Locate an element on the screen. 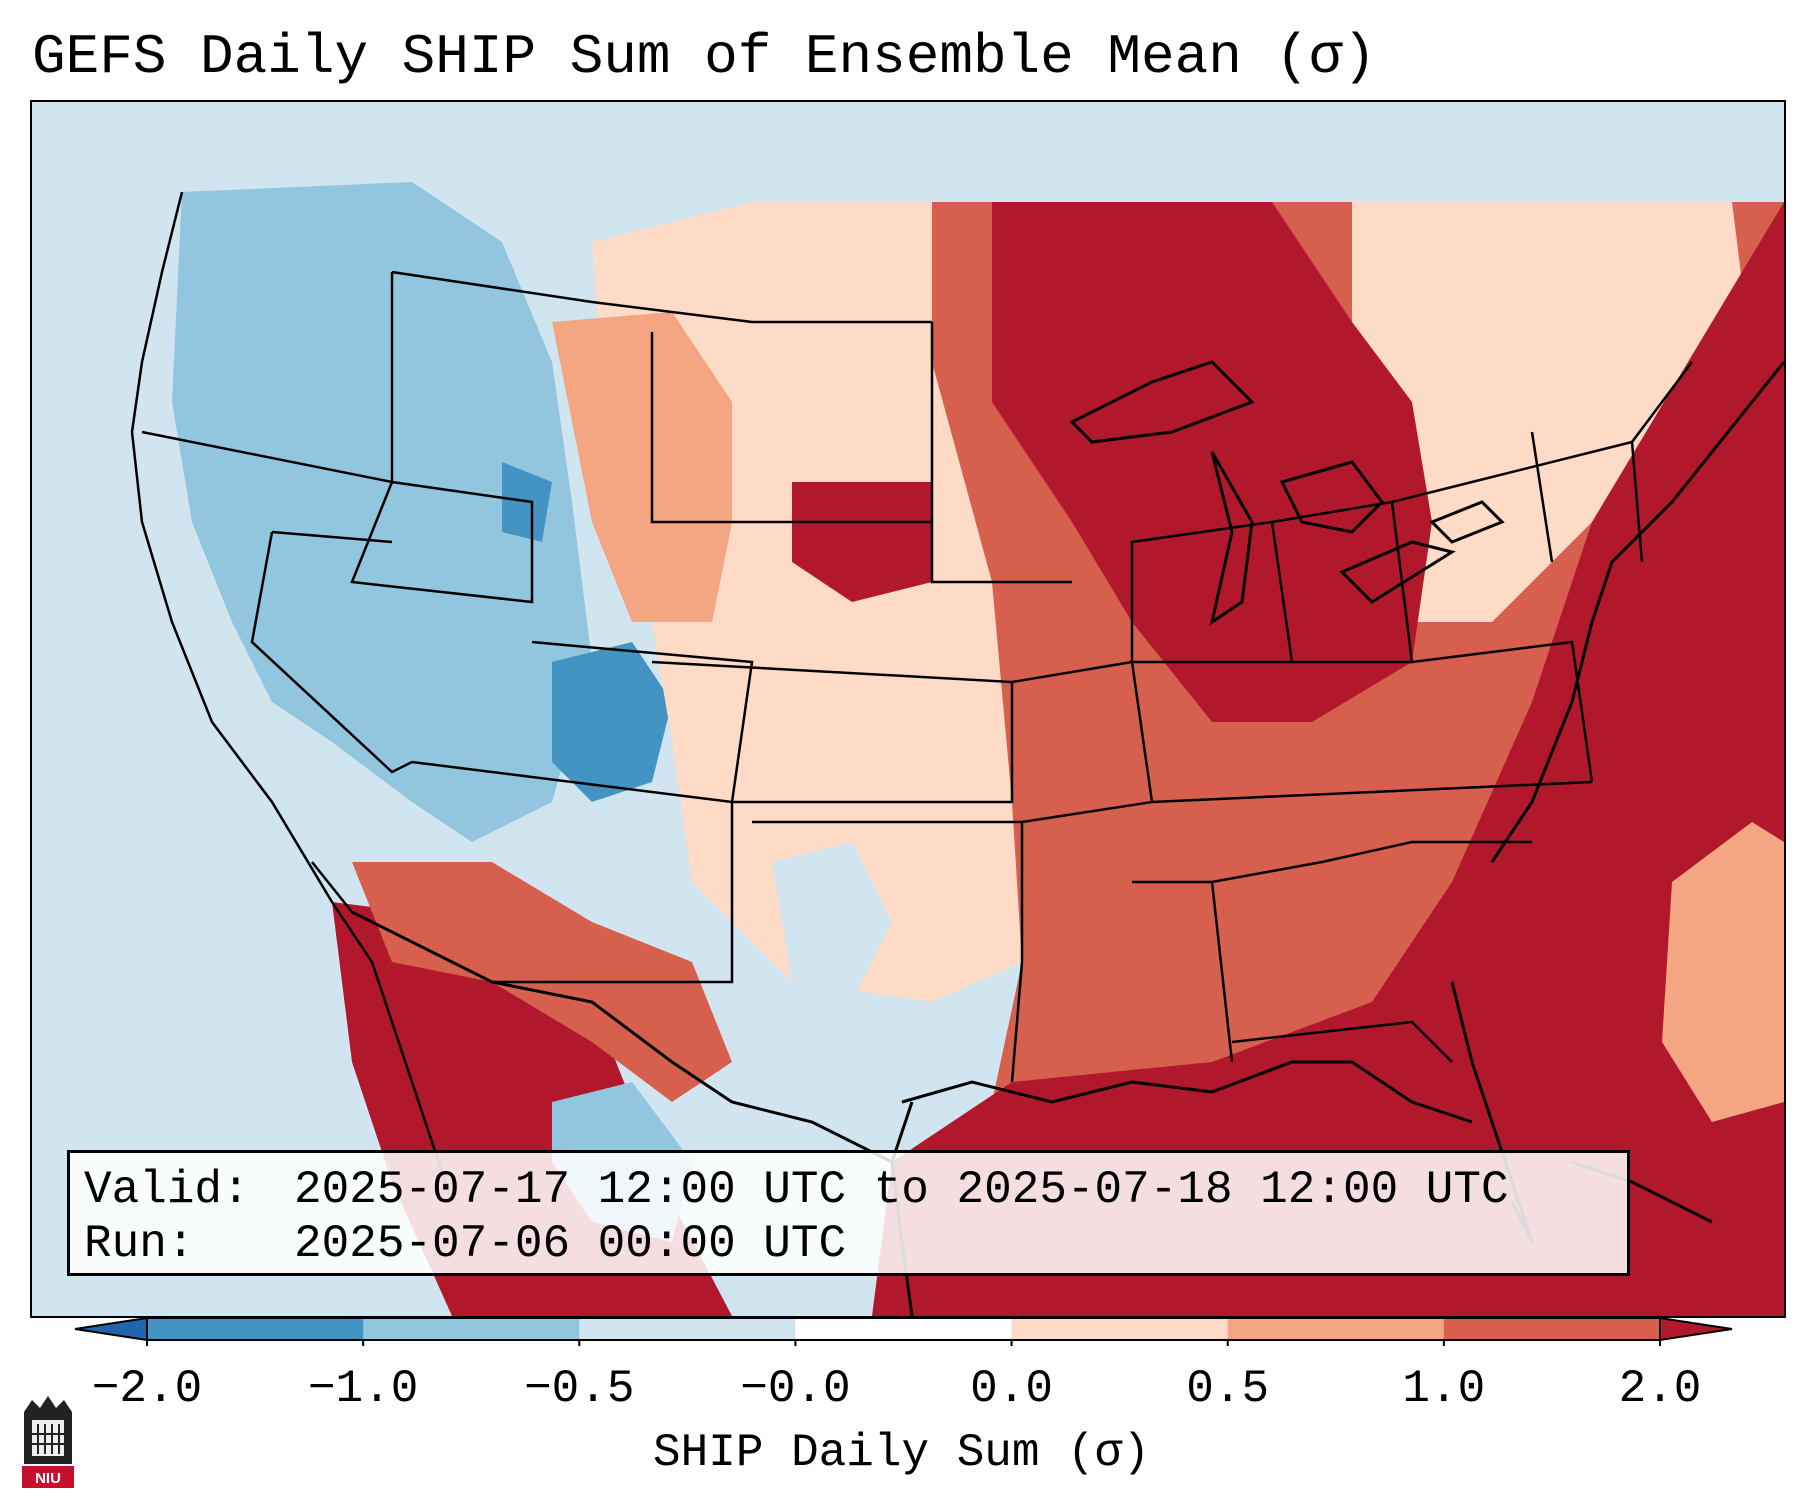  colorbar-tick-label: 0.0 is located at coordinates (1011, 1389).